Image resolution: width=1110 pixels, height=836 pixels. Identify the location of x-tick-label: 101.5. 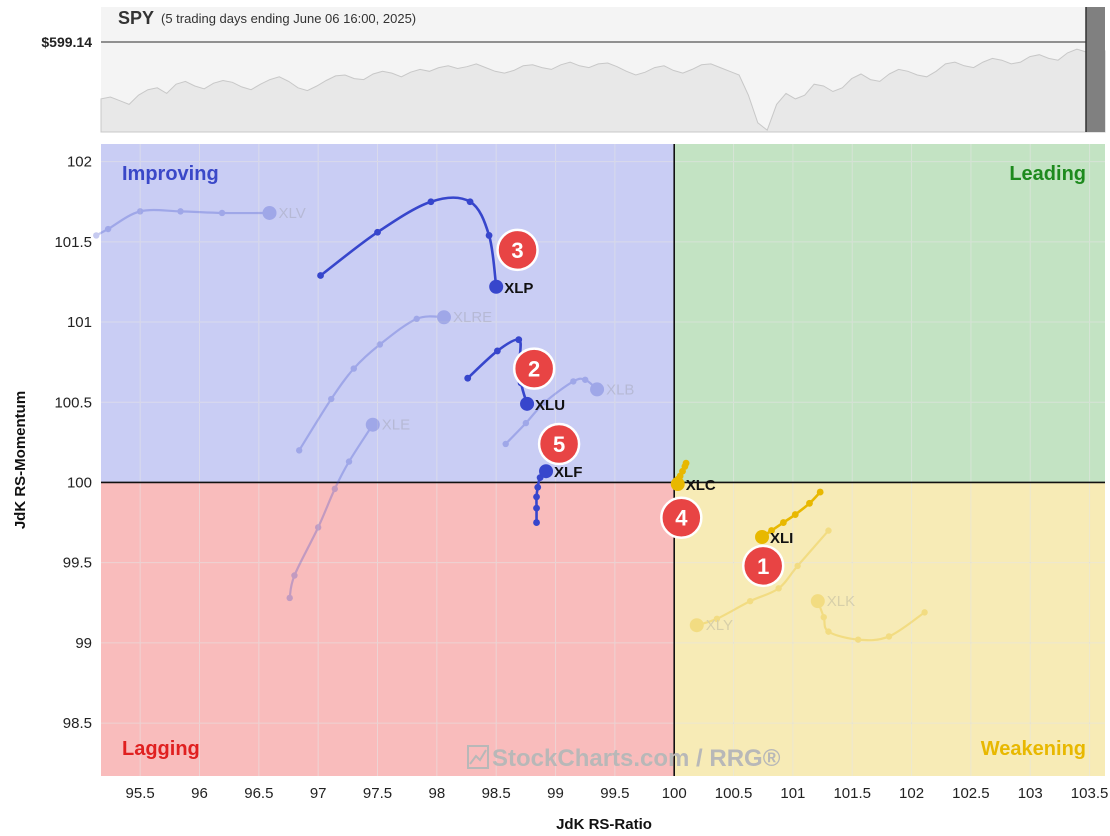
(852, 793).